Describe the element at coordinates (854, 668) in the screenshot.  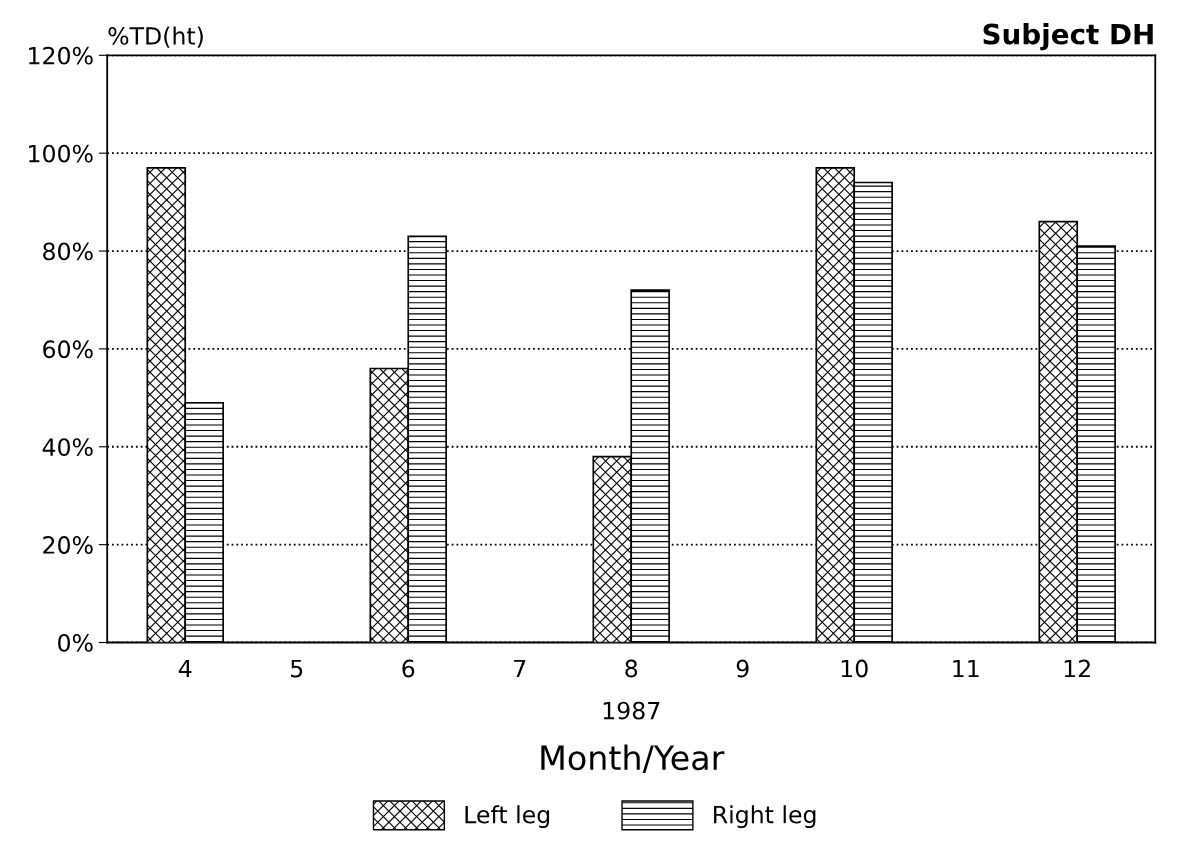
I see `x-tick-label: 10` at that location.